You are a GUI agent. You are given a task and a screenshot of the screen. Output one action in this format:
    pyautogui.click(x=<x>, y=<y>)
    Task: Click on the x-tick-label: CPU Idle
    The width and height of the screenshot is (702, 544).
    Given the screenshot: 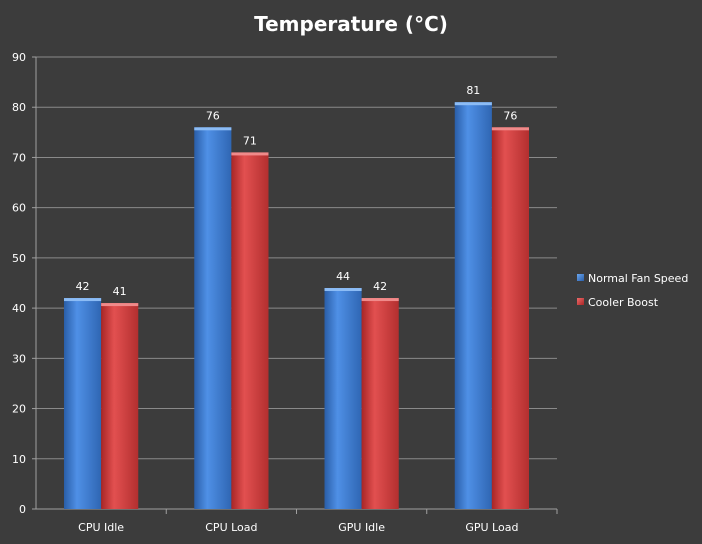 What is the action you would take?
    pyautogui.click(x=101, y=527)
    